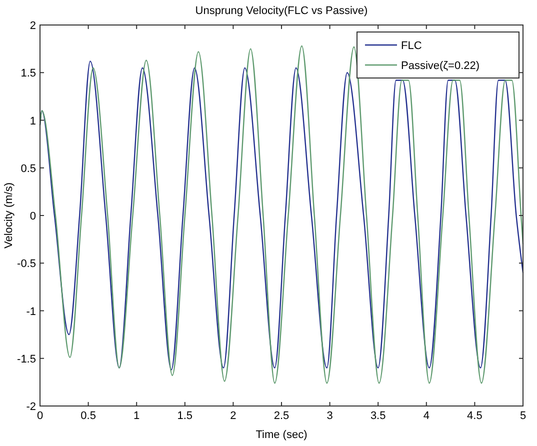 Image resolution: width=537 pixels, height=446 pixels. What do you see at coordinates (9, 215) in the screenshot?
I see `y-axis-title: Velocity (m/s)` at bounding box center [9, 215].